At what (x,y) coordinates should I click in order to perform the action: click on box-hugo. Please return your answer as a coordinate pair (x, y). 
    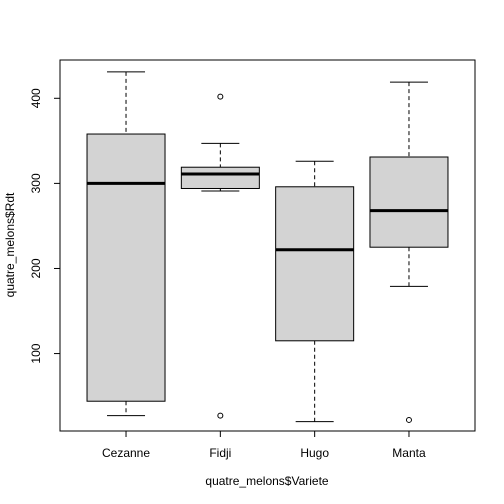
    Looking at the image, I should click on (315, 291).